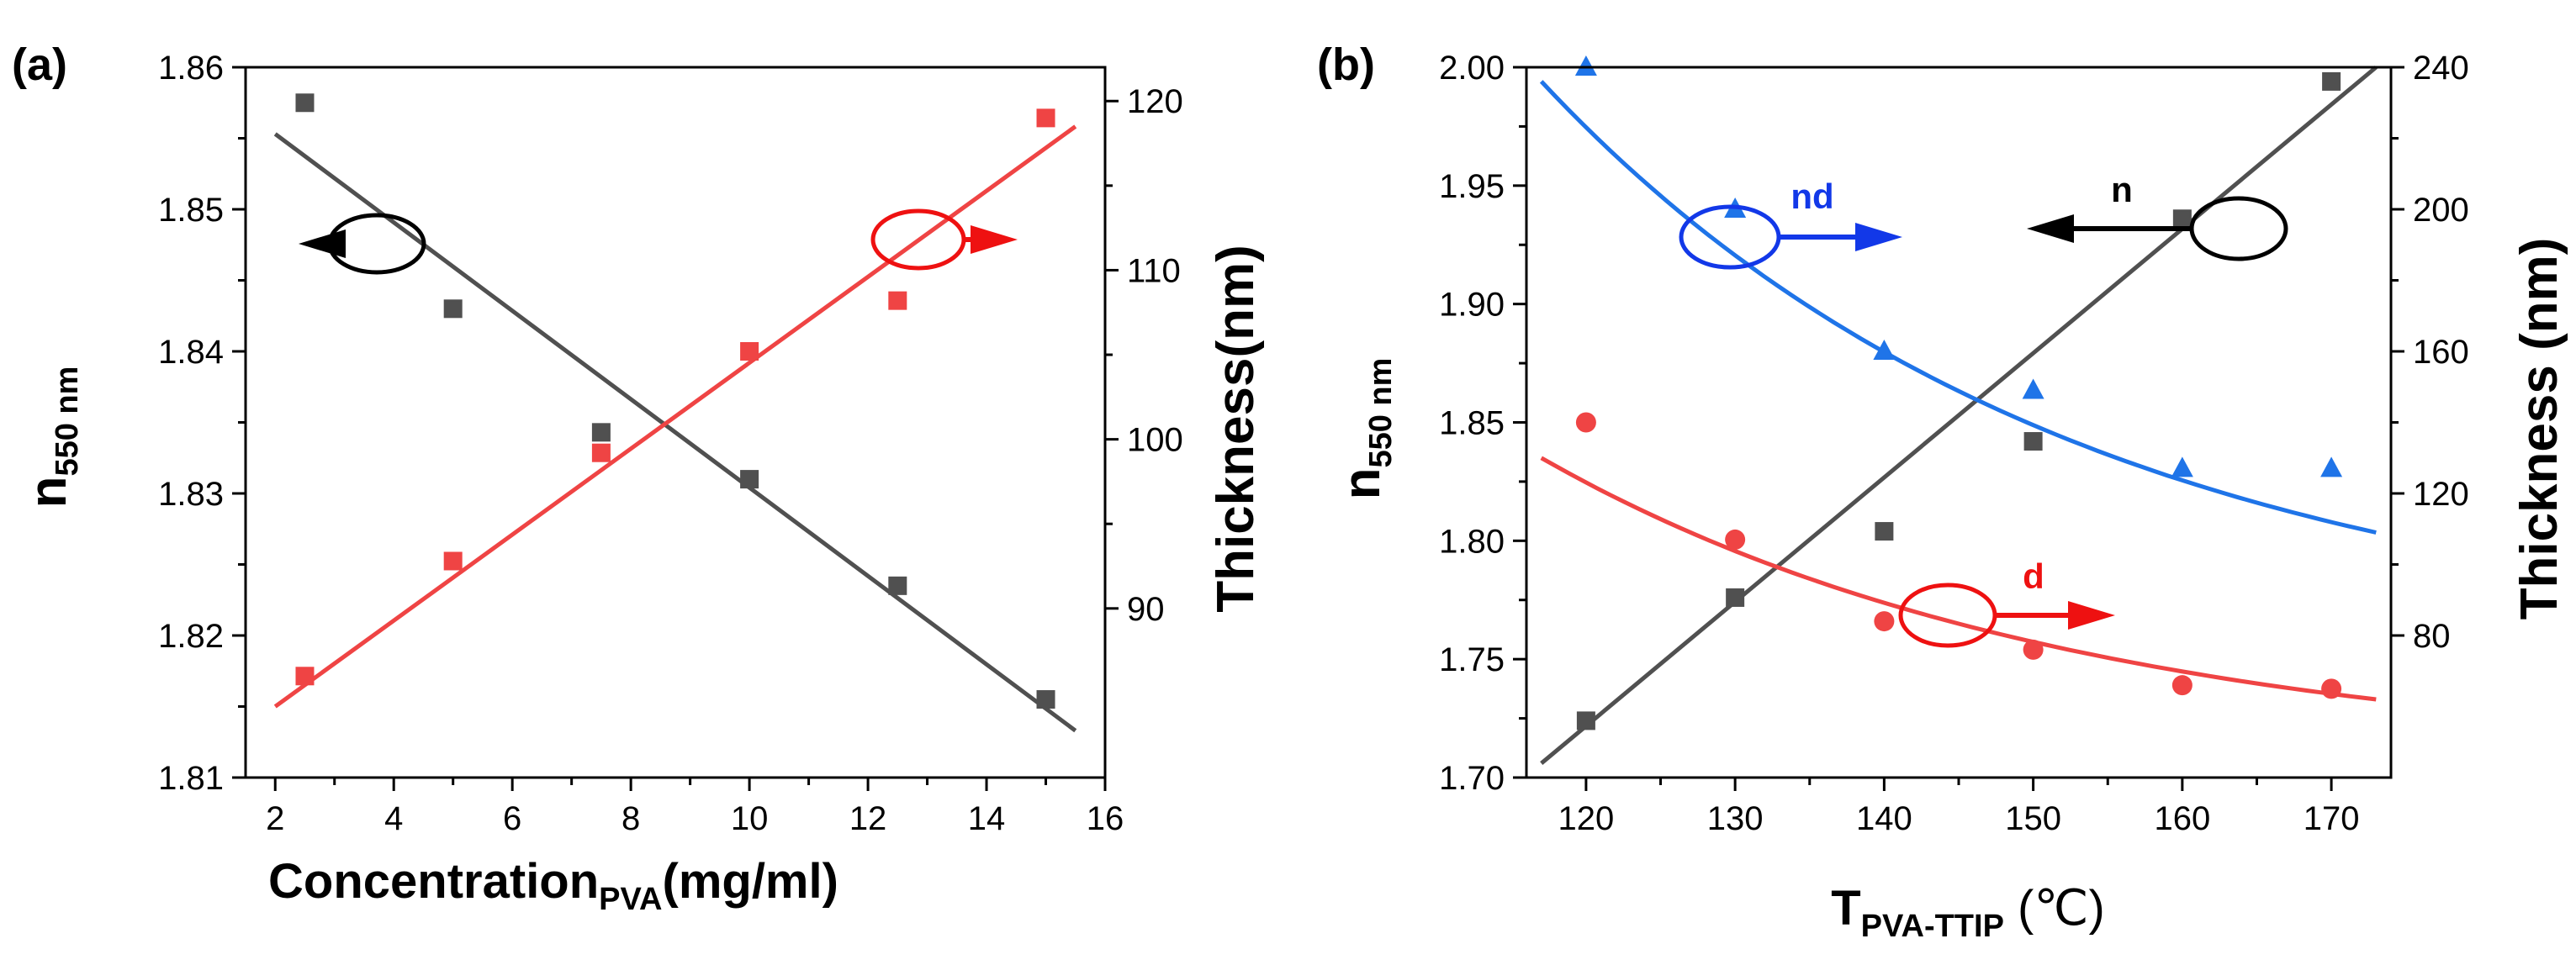 This screenshot has width=2576, height=965. What do you see at coordinates (2332, 818) in the screenshot?
I see `x-tick-label: 170` at bounding box center [2332, 818].